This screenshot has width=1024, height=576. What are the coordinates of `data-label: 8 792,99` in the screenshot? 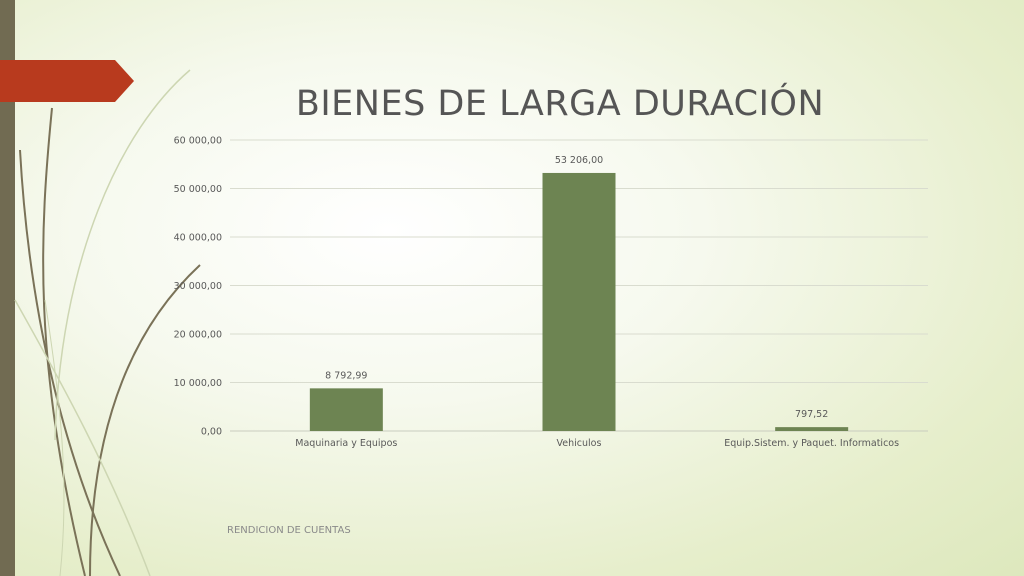 It's located at (346, 375).